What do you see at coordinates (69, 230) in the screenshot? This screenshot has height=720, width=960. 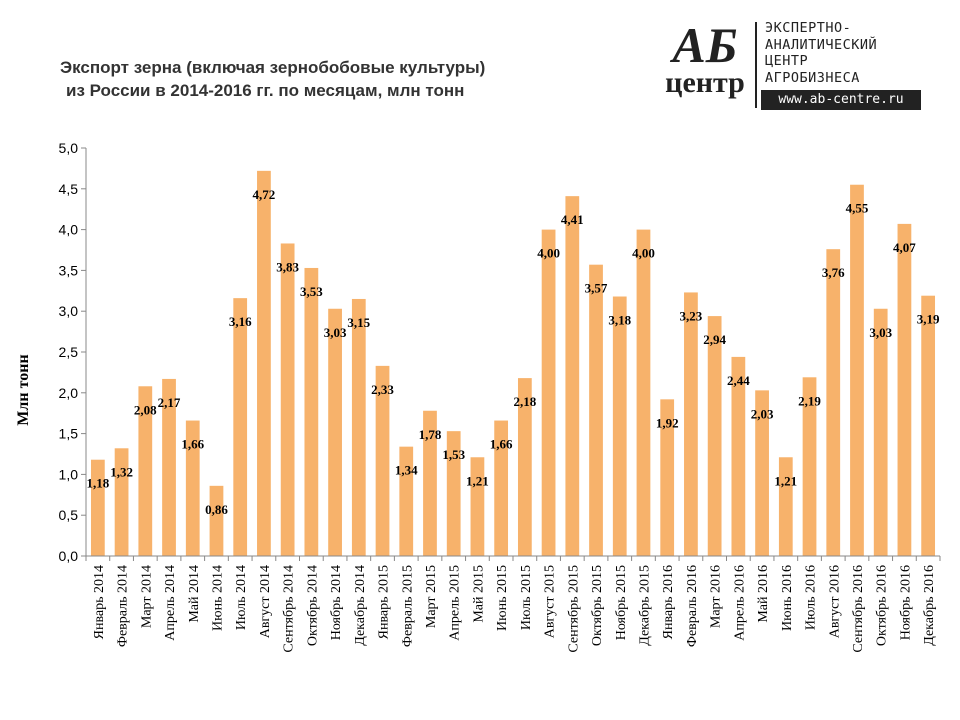 I see `y-tick-label: 4,0` at bounding box center [69, 230].